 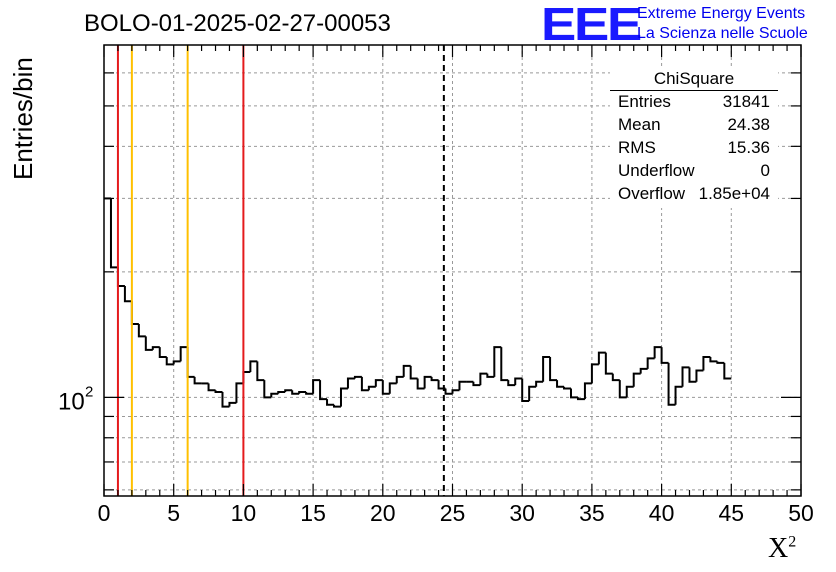 I want to click on x-tick-label: 35, so click(x=592, y=513).